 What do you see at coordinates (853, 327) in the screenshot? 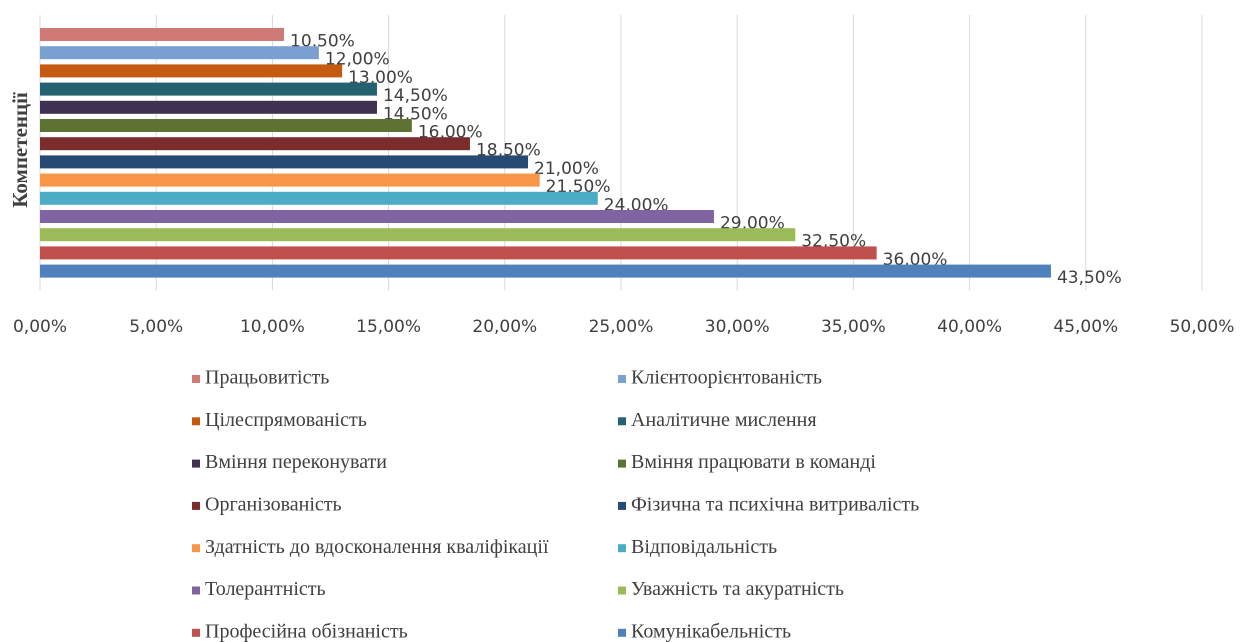
I see `x-tick-label: 35,00%` at bounding box center [853, 327].